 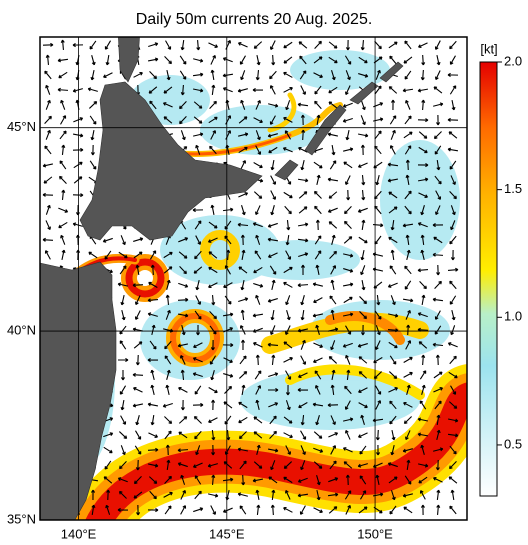 I want to click on lat-label: 45°N, so click(x=21, y=126).